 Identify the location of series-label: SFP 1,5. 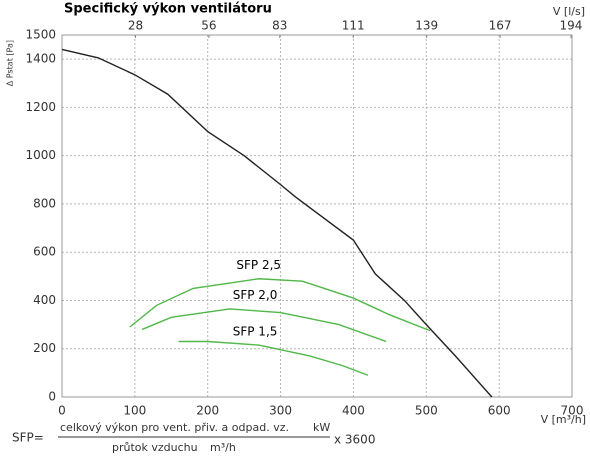
(255, 331).